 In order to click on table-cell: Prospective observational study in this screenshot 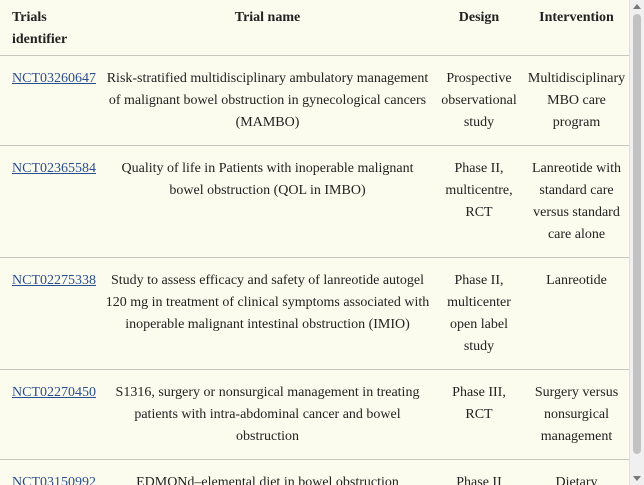, I will do `click(479, 100)`.